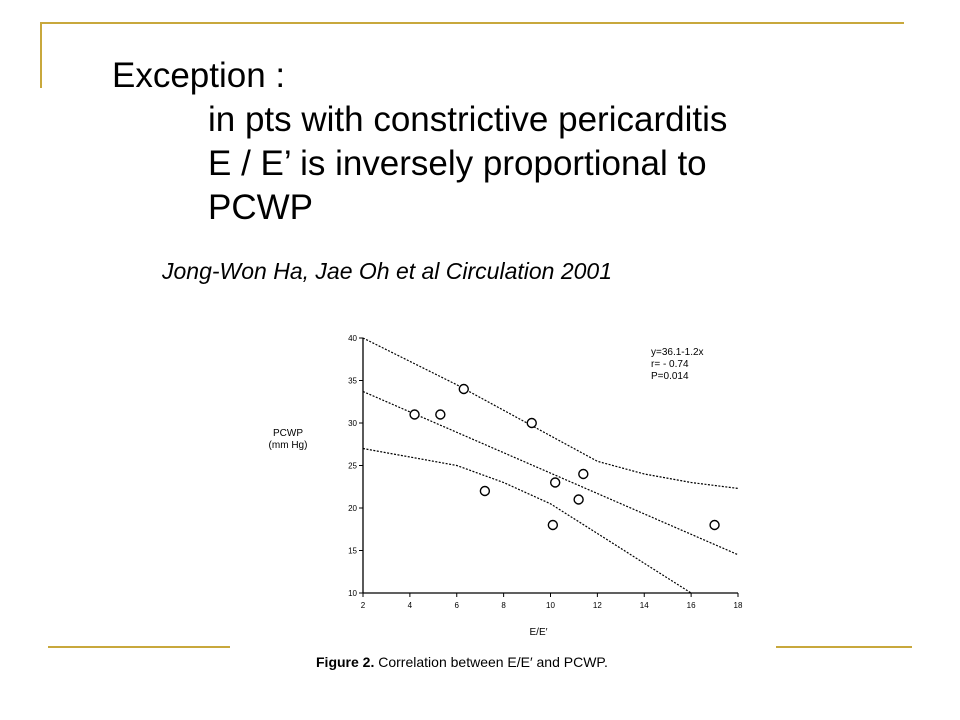 The image size is (960, 720). Describe the element at coordinates (352, 423) in the screenshot. I see `y-tick-label: 30` at that location.